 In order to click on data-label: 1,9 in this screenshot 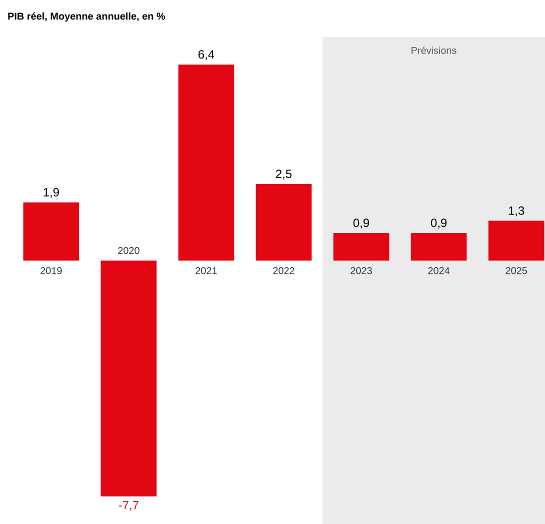, I will do `click(51, 193)`.